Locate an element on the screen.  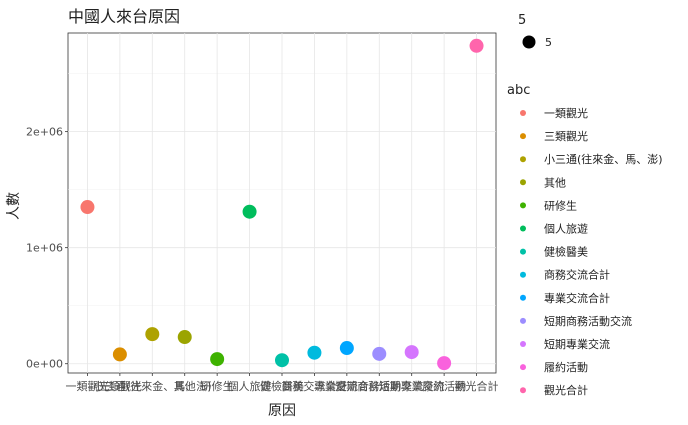
size-legend-title: 5 is located at coordinates (522, 20).